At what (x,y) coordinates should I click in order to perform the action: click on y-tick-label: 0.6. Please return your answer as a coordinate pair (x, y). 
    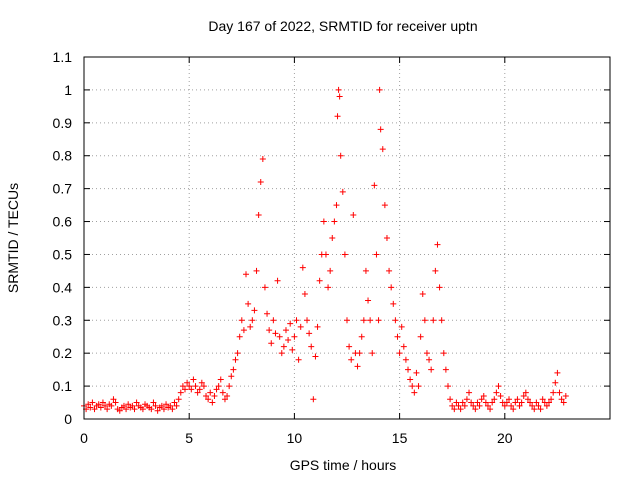
    Looking at the image, I should click on (63, 222).